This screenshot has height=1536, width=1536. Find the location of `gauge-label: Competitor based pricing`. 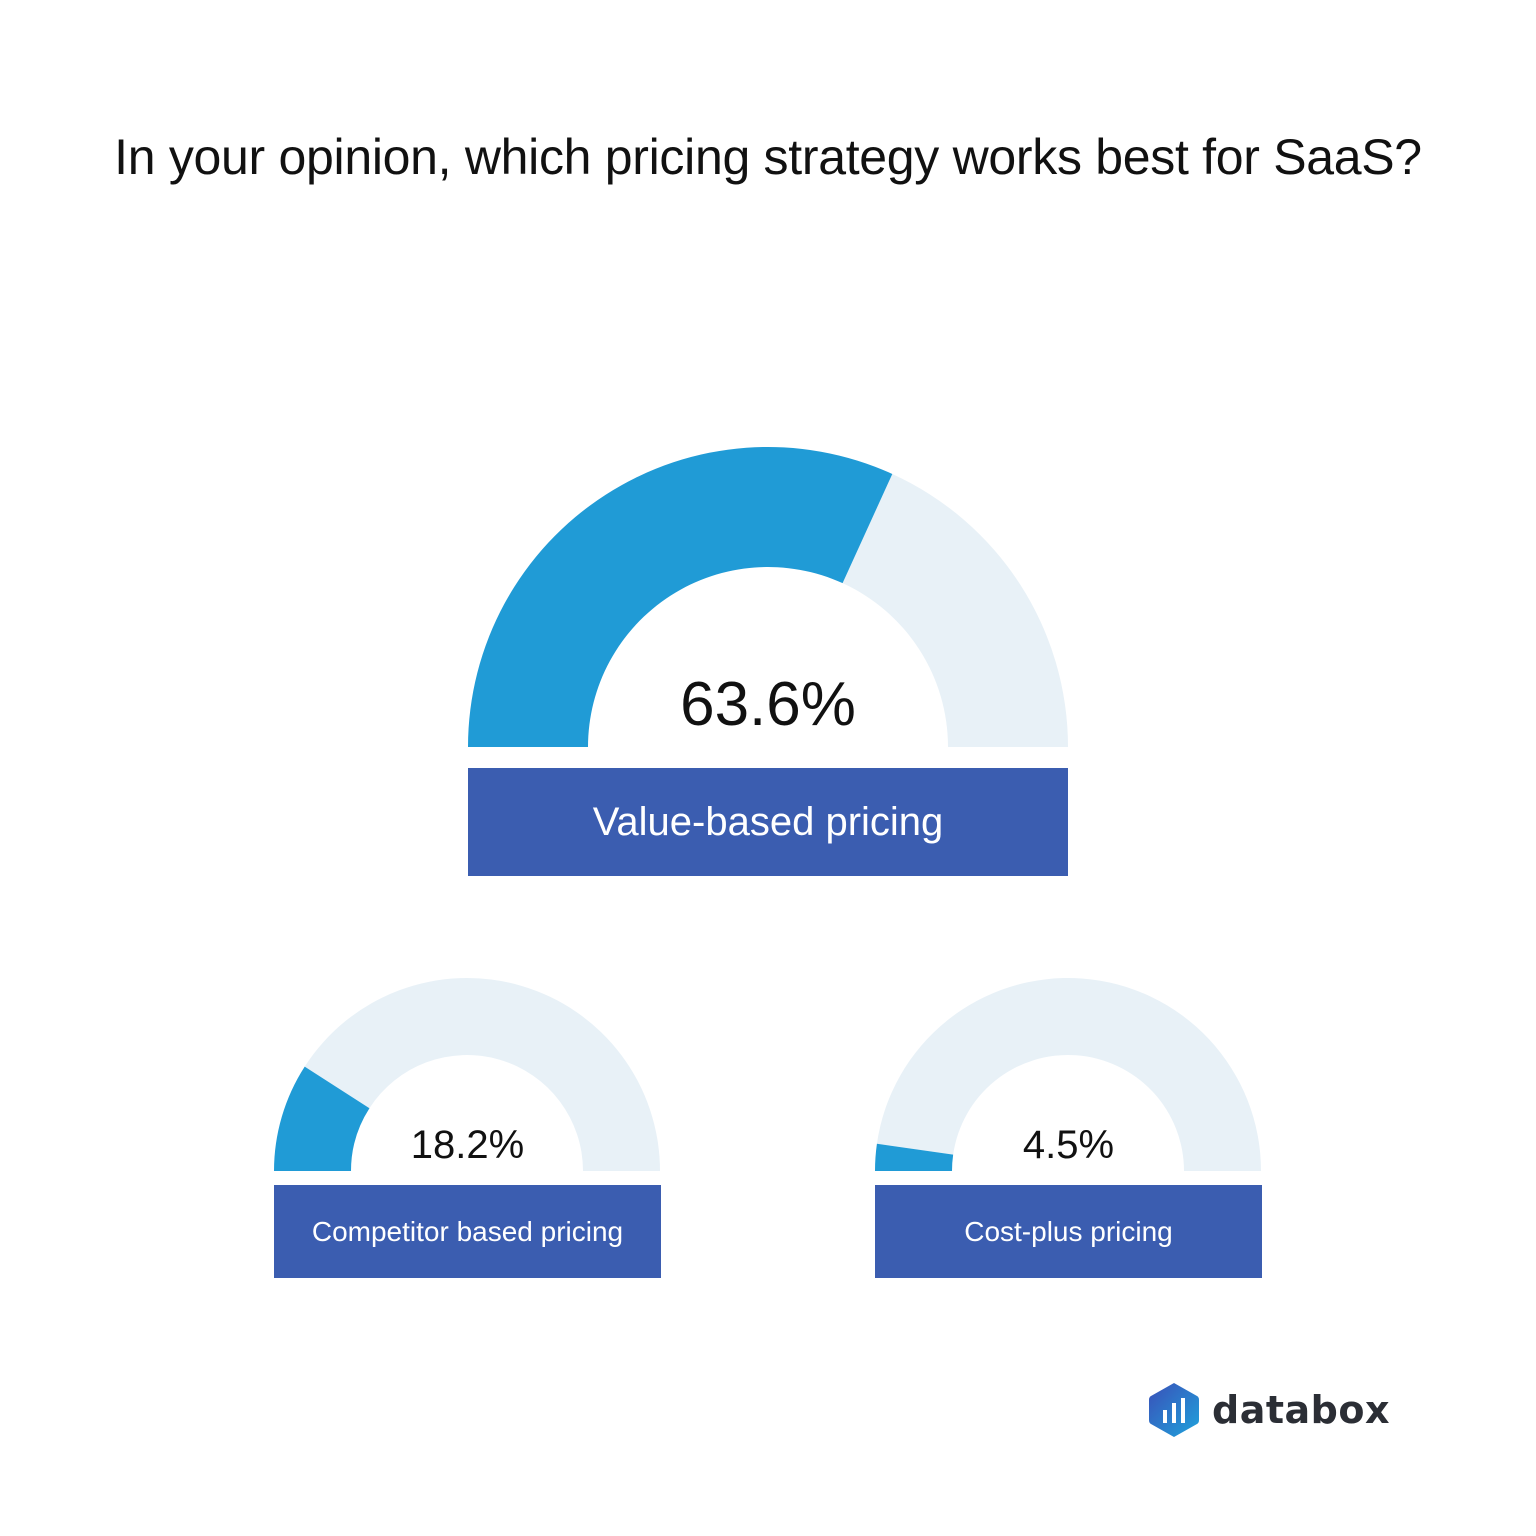

gauge-label: Competitor based pricing is located at coordinates (467, 1231).